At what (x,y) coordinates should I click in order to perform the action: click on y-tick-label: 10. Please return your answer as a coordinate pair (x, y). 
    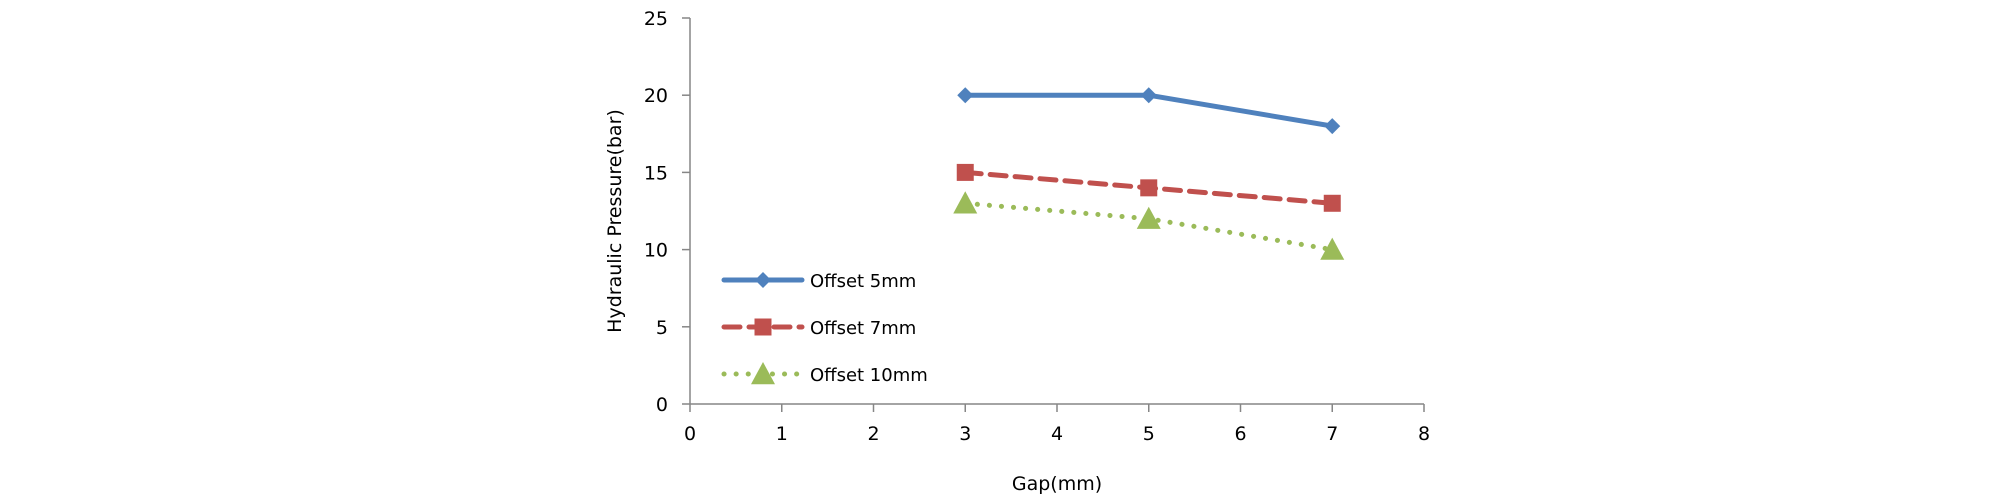
    Looking at the image, I should click on (656, 251).